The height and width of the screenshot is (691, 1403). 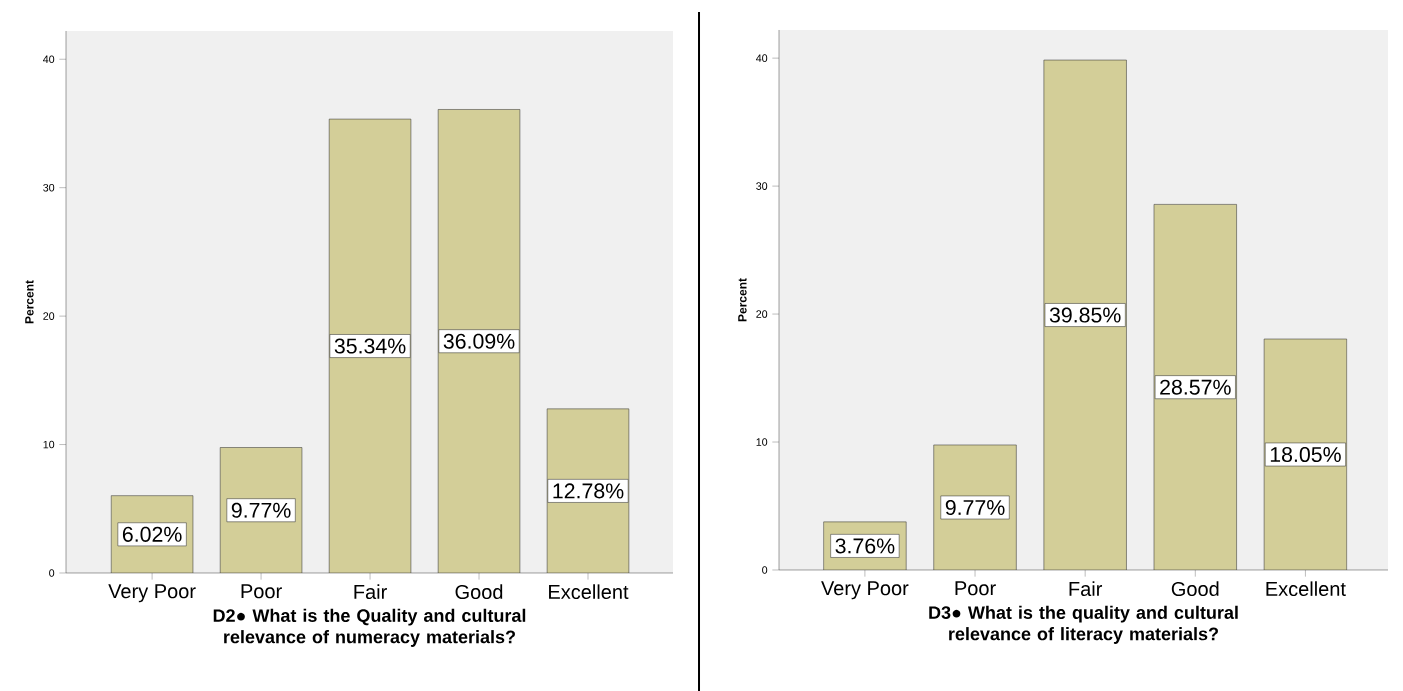 I want to click on data-label: 6.02%, so click(x=152, y=534).